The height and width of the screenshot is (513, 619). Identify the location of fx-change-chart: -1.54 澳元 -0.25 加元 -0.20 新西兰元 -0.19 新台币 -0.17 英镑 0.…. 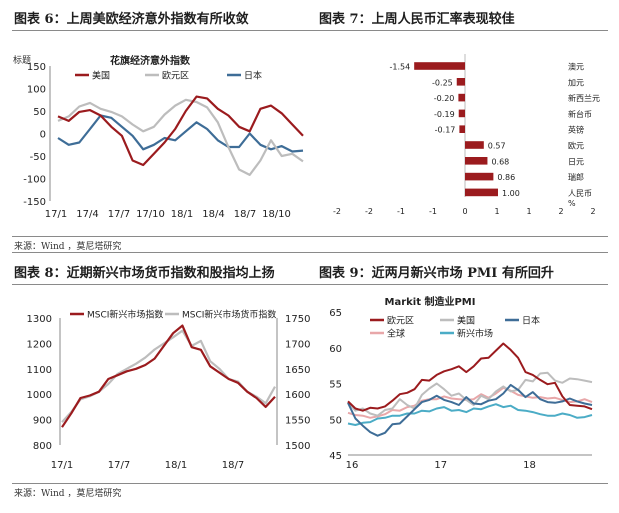
(466, 135).